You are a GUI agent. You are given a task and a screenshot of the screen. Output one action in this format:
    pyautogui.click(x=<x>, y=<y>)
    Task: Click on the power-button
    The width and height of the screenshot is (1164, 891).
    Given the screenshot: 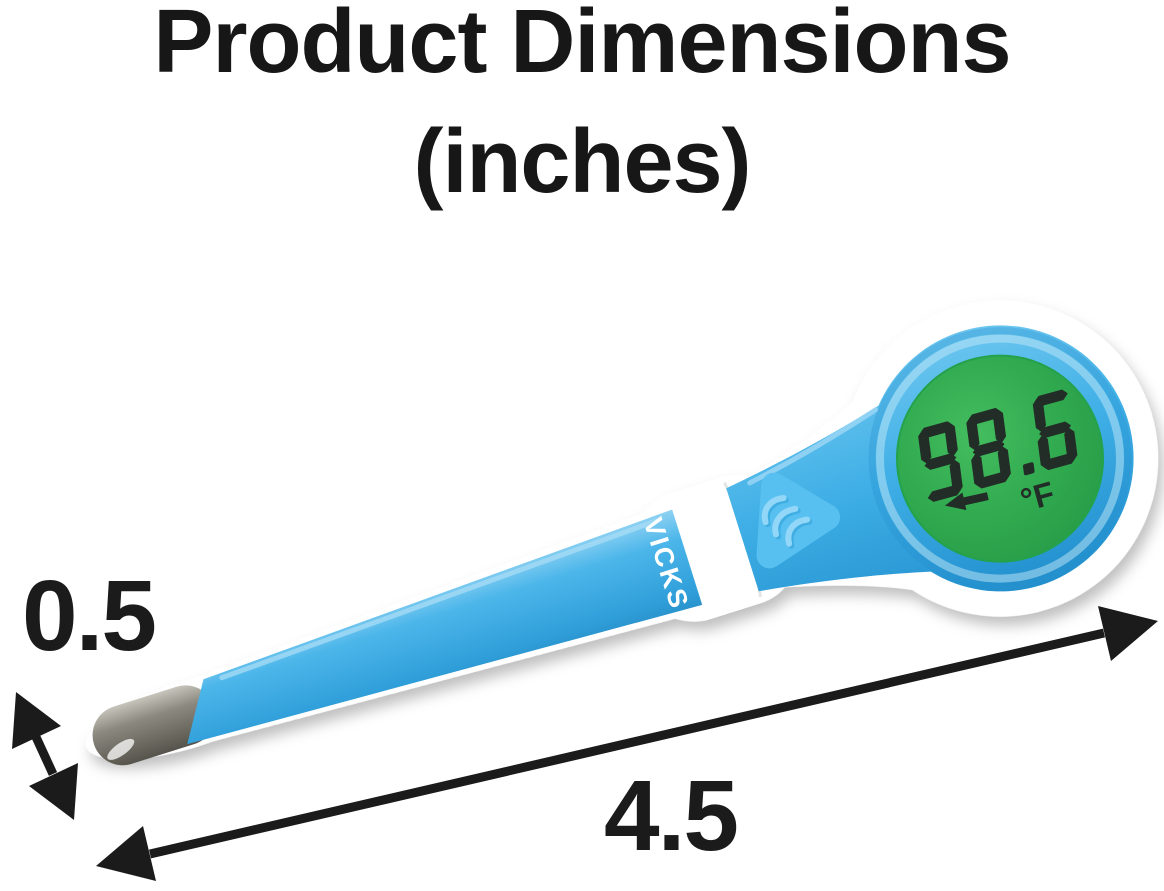 What is the action you would take?
    pyautogui.click(x=798, y=520)
    